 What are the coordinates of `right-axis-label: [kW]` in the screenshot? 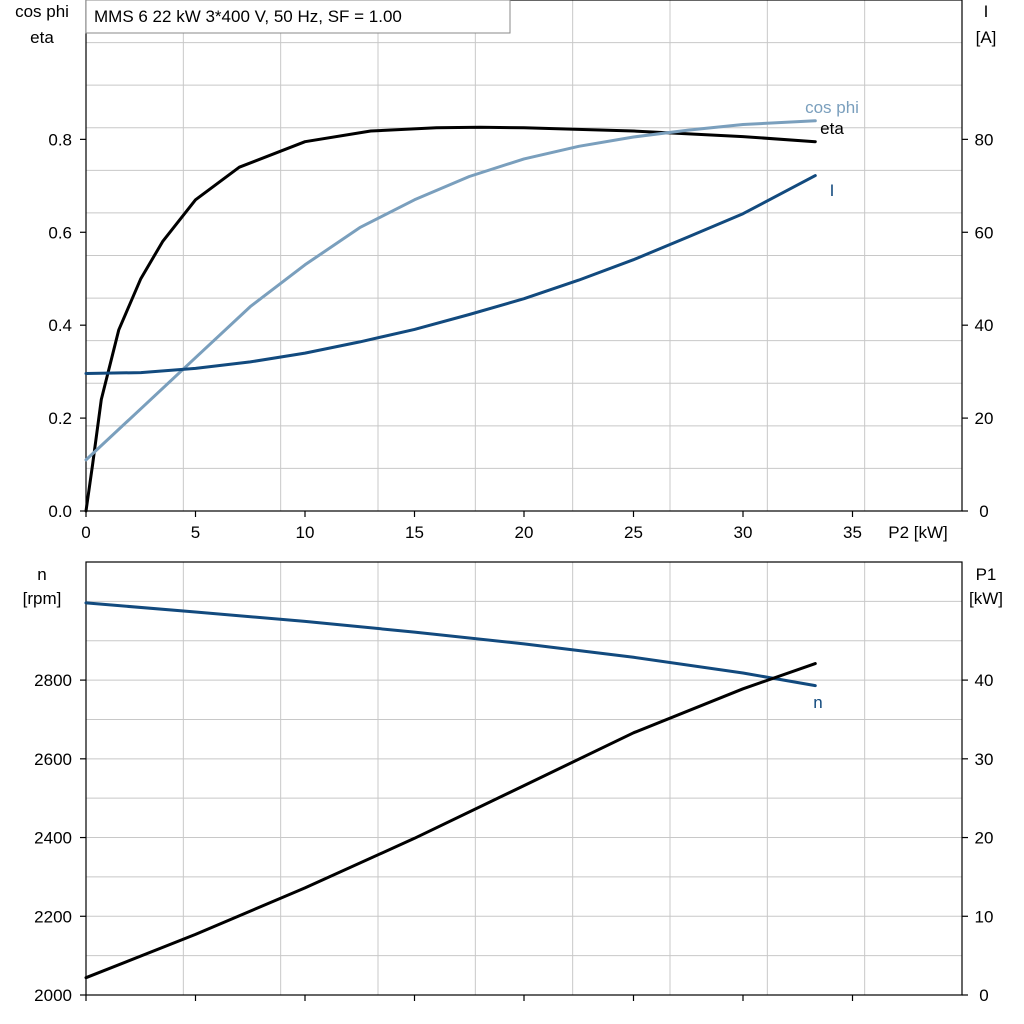 It's located at (986, 598).